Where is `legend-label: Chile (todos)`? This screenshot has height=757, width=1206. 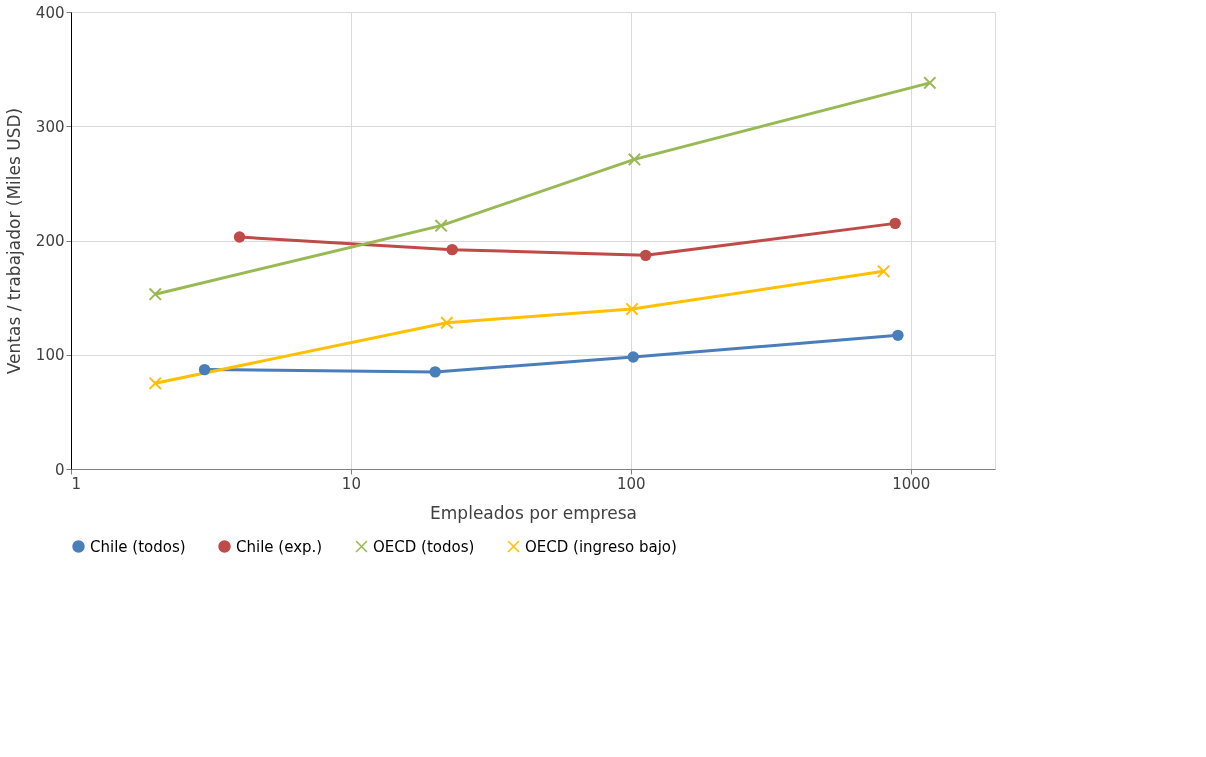 legend-label: Chile (todos) is located at coordinates (138, 546).